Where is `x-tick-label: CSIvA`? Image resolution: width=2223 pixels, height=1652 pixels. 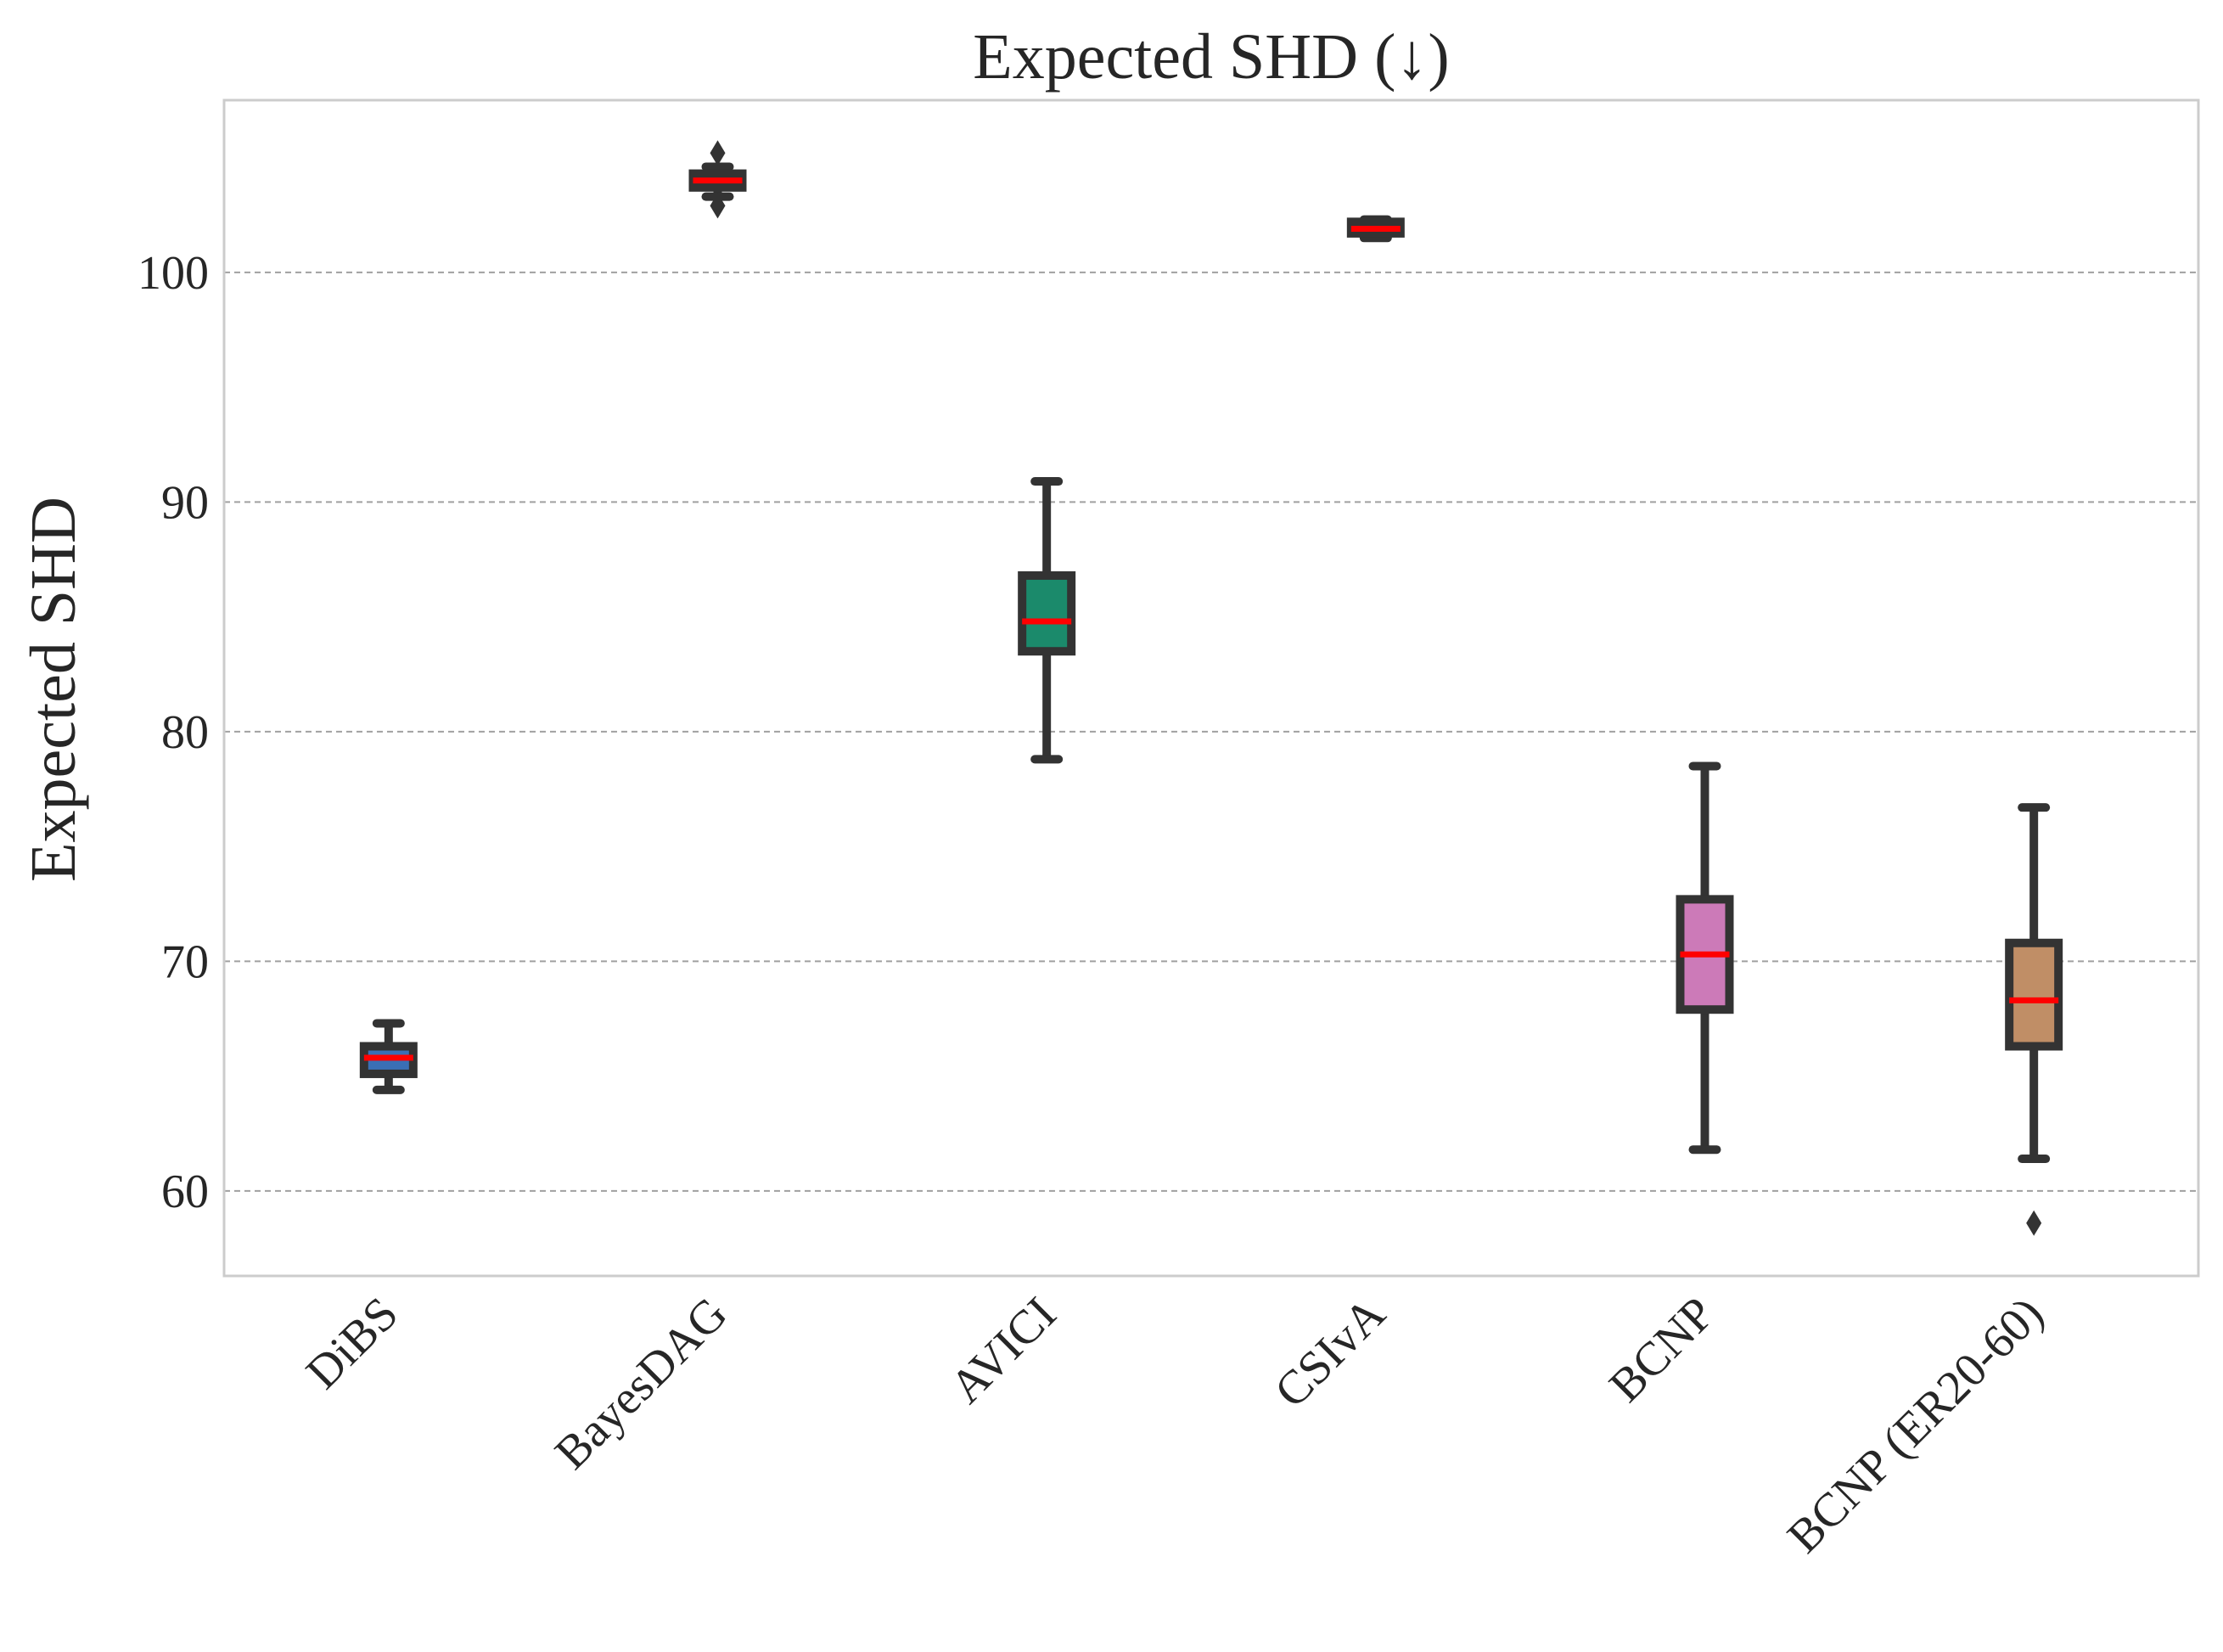 x-tick-label: CSIvA is located at coordinates (1330, 1352).